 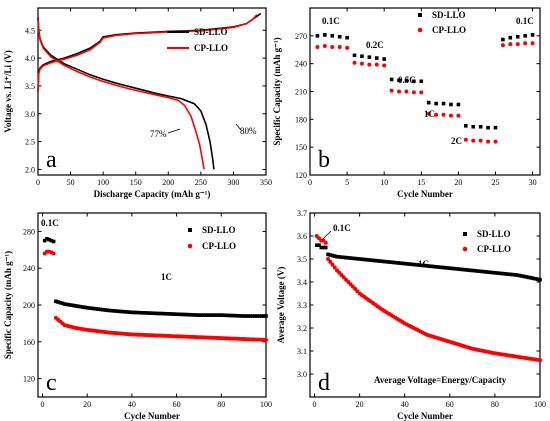 I want to click on y-tick-label: 2.0, so click(x=30, y=169).